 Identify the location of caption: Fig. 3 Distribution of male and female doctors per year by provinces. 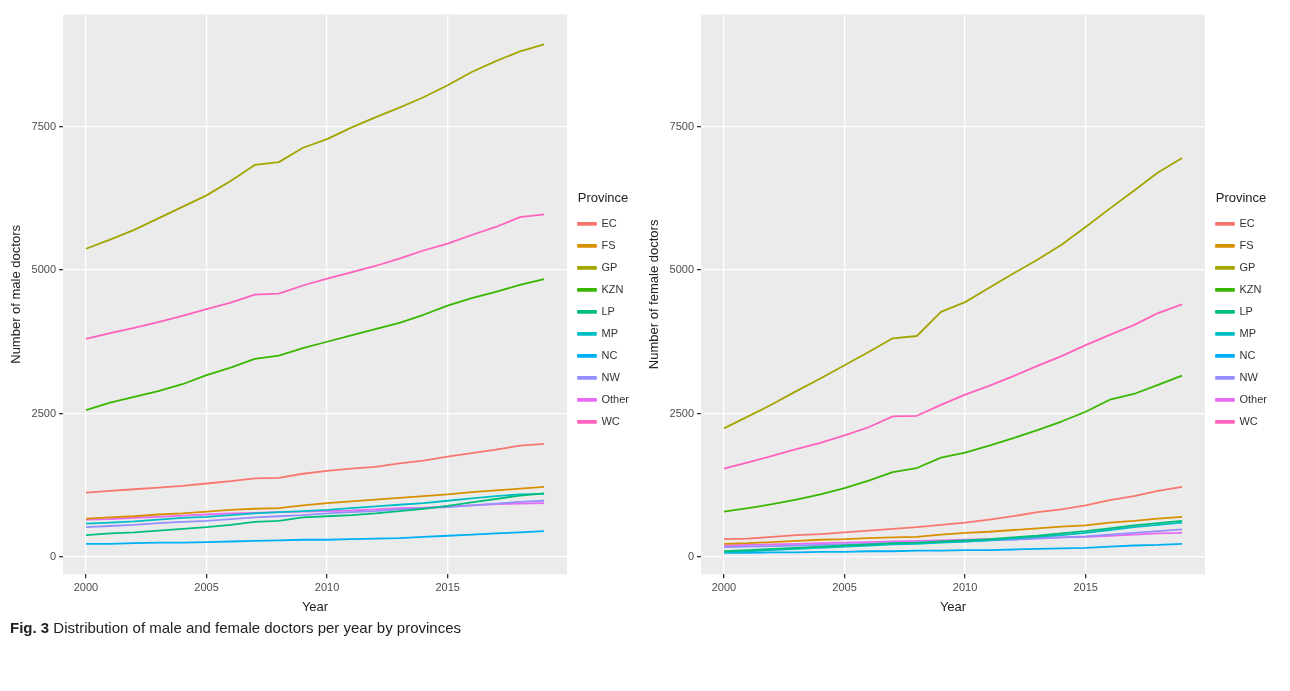
(236, 627).